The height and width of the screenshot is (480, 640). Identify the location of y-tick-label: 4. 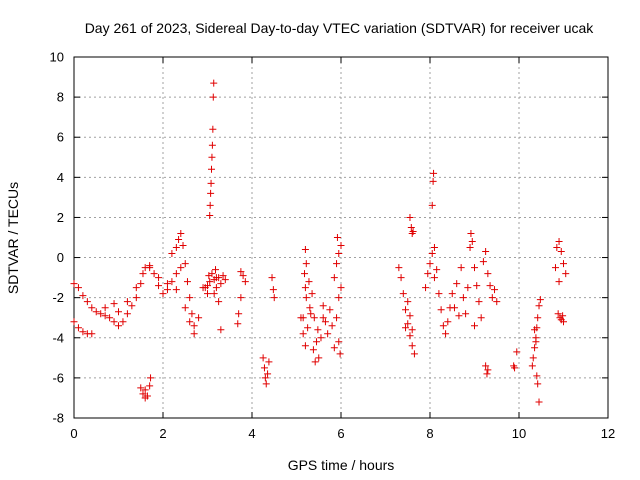
(60, 177).